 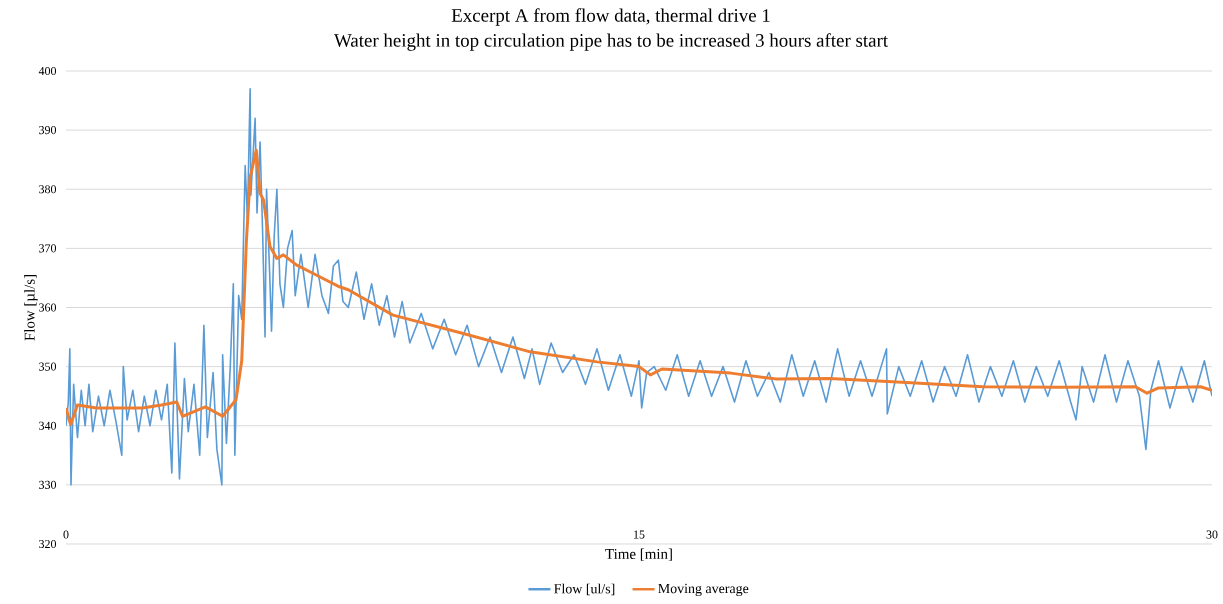 I want to click on y-tick-label: 360, so click(x=48, y=307).